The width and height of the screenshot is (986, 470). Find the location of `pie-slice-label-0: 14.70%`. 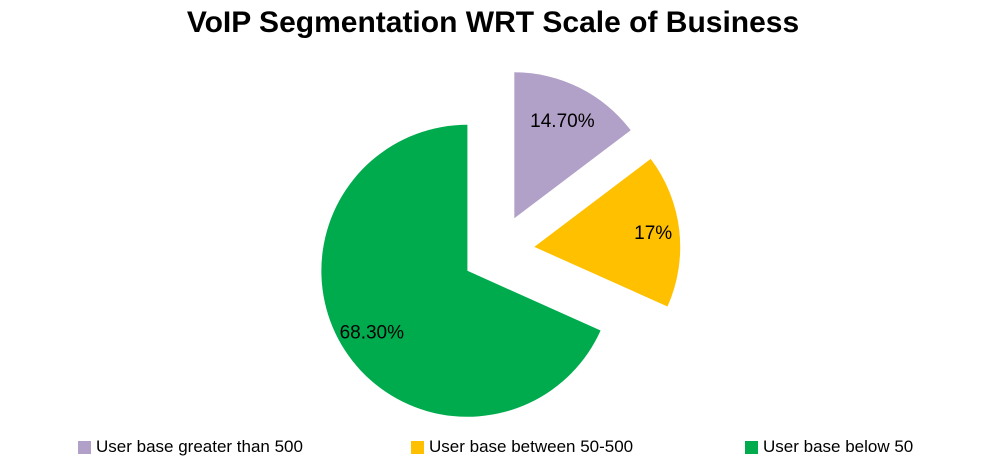

pie-slice-label-0: 14.70% is located at coordinates (562, 121).